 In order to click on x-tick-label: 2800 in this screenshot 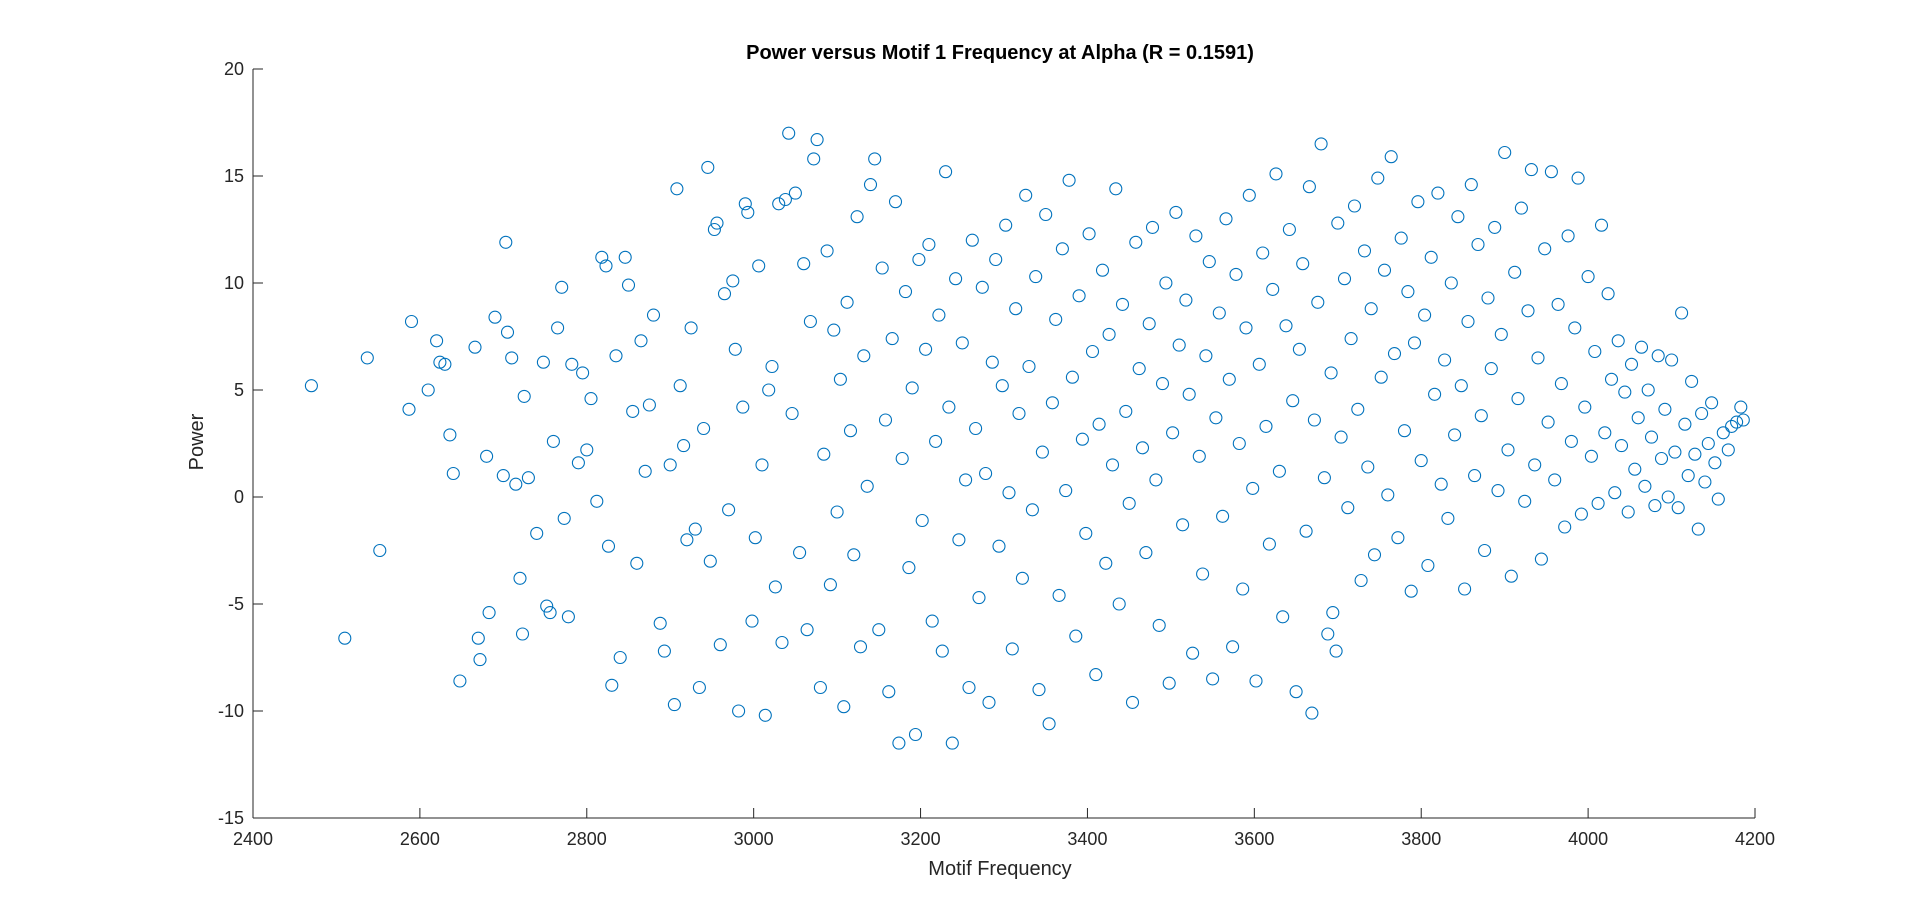, I will do `click(587, 839)`.